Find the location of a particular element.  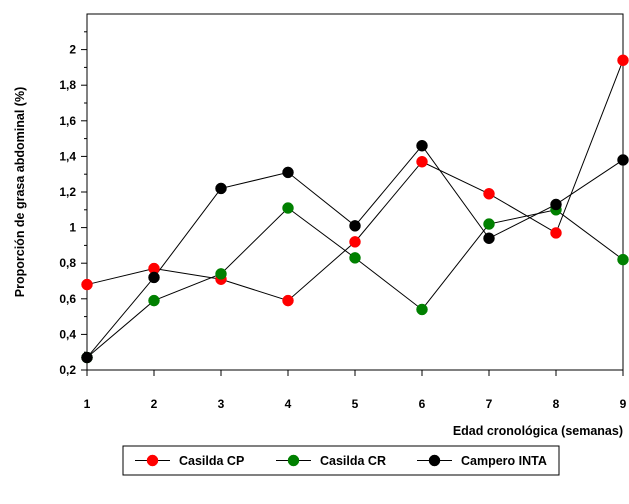

y-tick-label: 0,6 is located at coordinates (67, 299).